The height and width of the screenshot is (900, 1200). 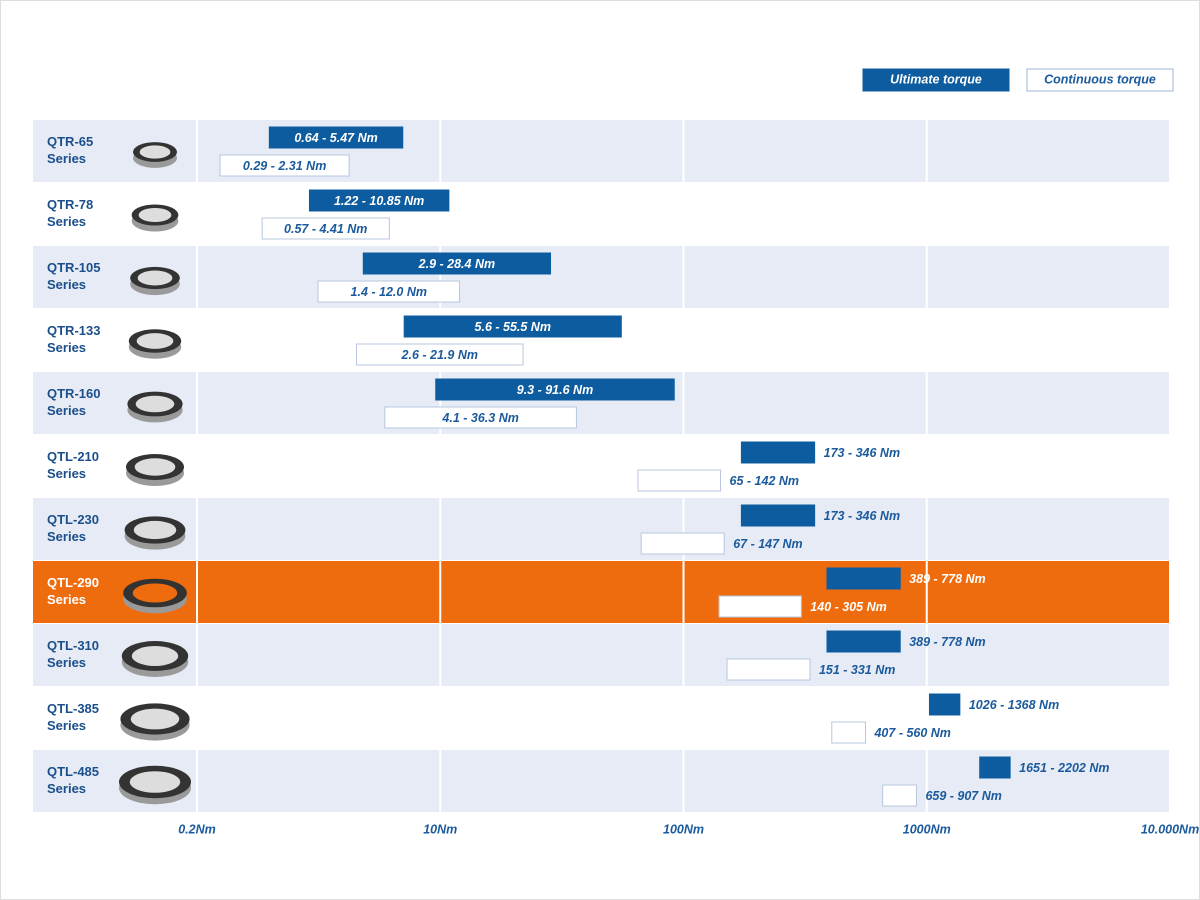 What do you see at coordinates (767, 544) in the screenshot?
I see `value-label: 67 - 147 Nm` at bounding box center [767, 544].